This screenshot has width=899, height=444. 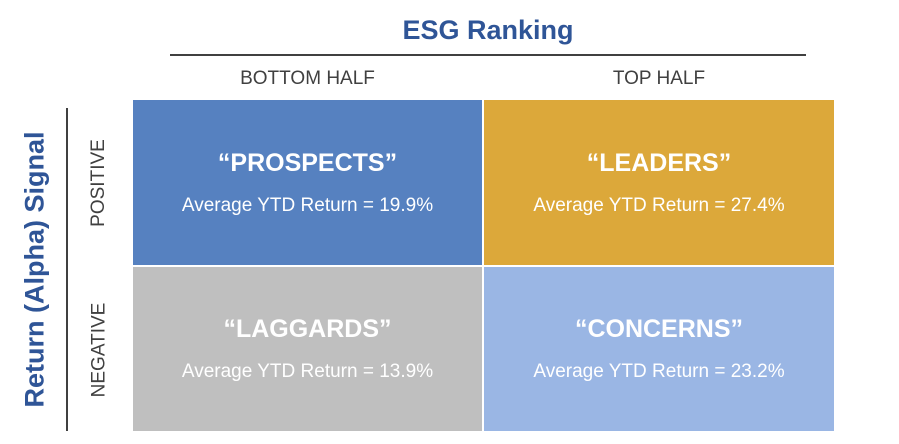 What do you see at coordinates (659, 182) in the screenshot?
I see `quadrant-leaders: “LEADERS” Average YTD Return = 27.4%` at bounding box center [659, 182].